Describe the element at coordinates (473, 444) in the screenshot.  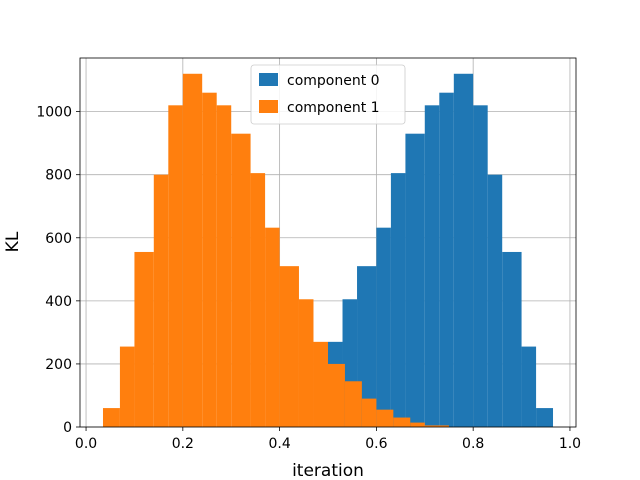
I see `x-tick-label: 0.8` at that location.